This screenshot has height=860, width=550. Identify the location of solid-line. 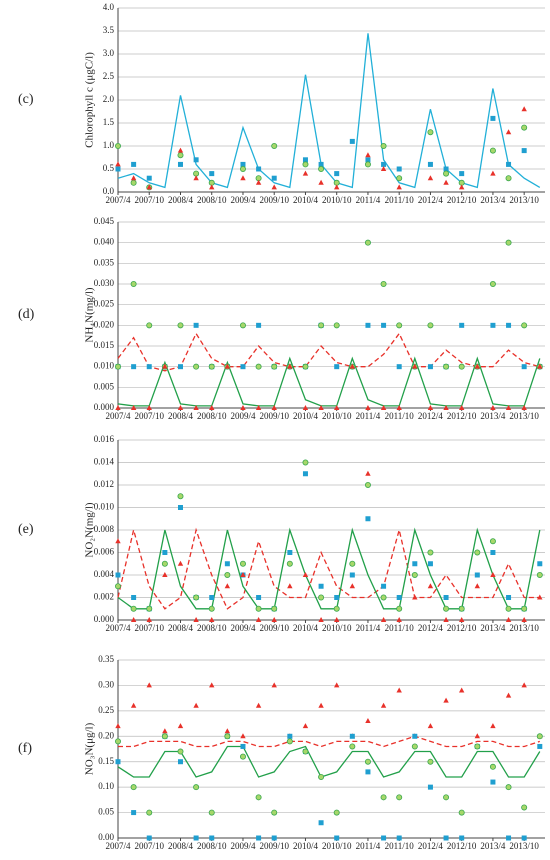
(329, 568).